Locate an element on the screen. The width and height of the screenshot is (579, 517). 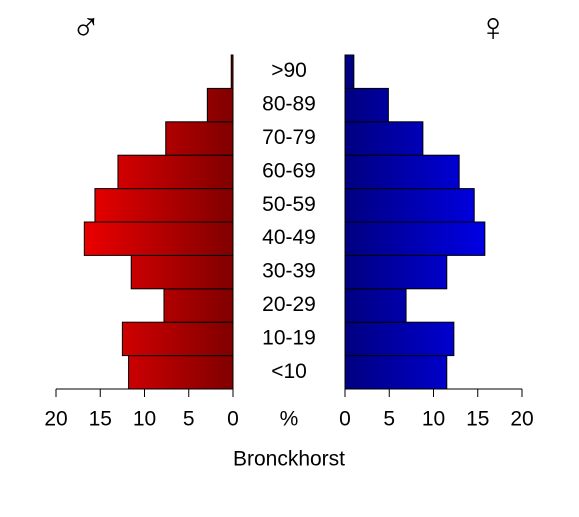
category-label: 70-79 is located at coordinates (289, 137).